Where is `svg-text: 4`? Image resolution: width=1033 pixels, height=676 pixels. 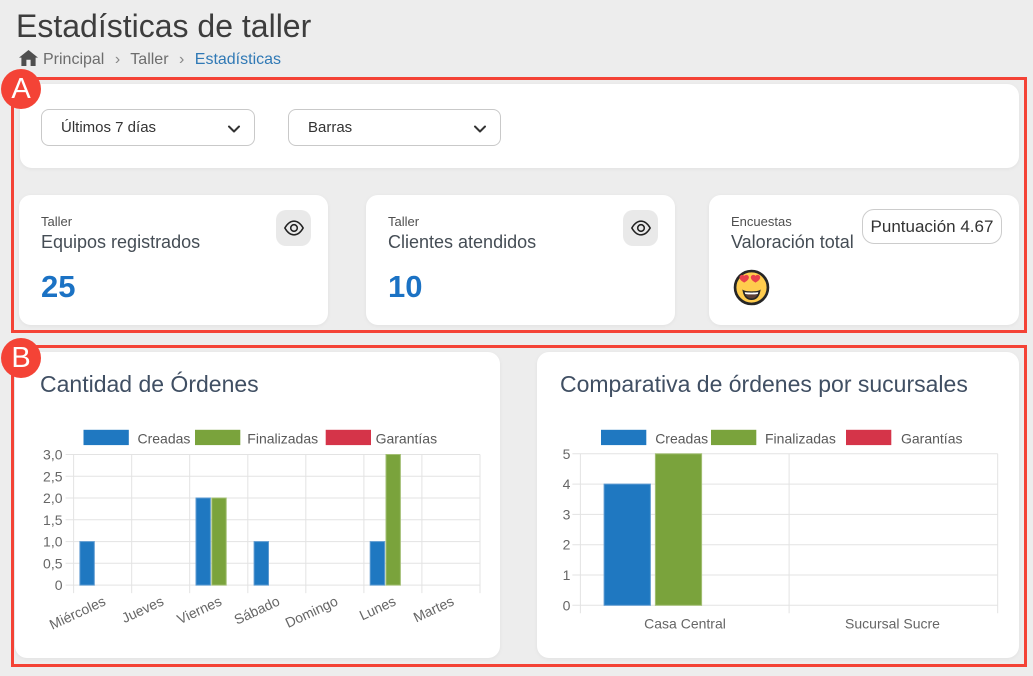
svg-text: 4 is located at coordinates (567, 484).